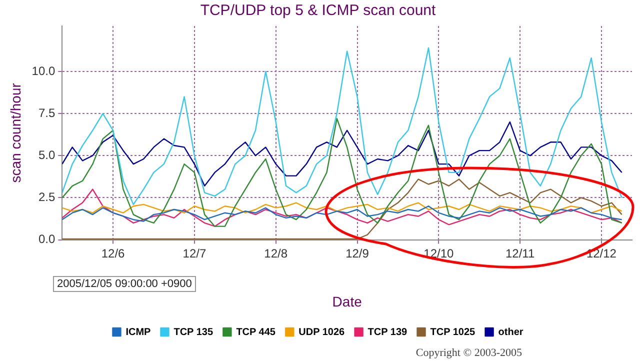 The image size is (640, 361). Describe the element at coordinates (139, 332) in the screenshot. I see `legend-label: ICMP` at that location.